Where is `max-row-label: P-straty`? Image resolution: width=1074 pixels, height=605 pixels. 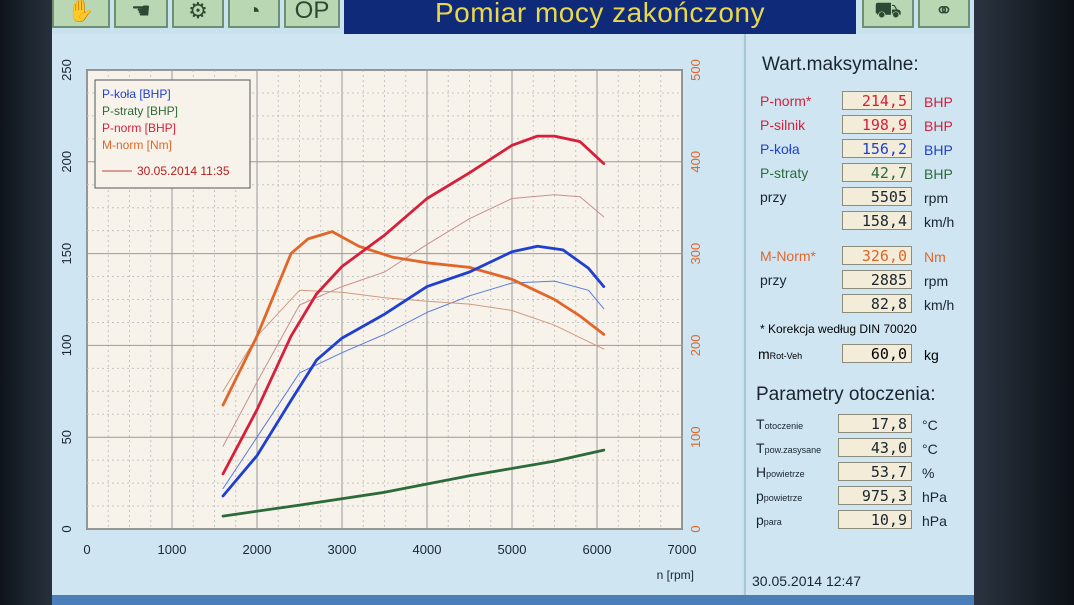 max-row-label: P-straty is located at coordinates (784, 173).